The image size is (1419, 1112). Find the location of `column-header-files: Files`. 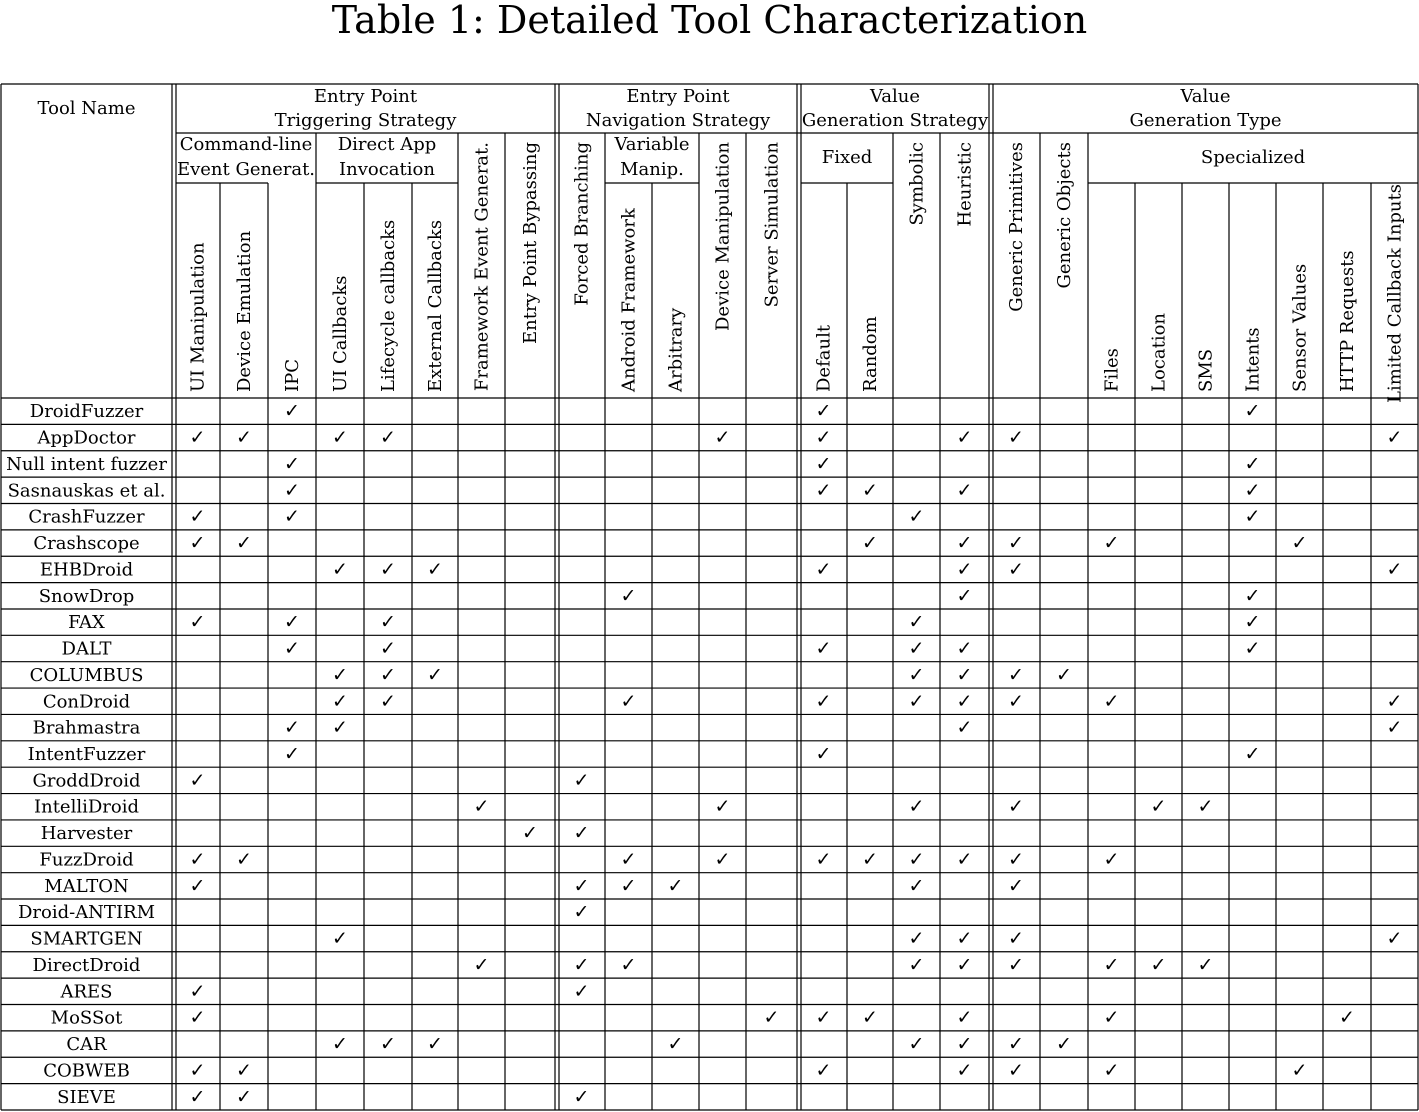

column-header-files: Files is located at coordinates (1112, 370).